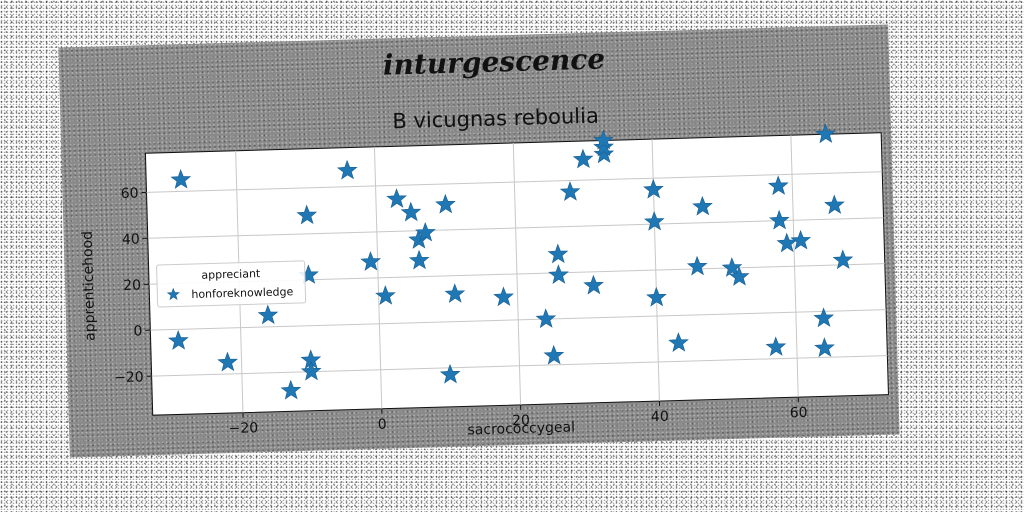 Image resolution: width=1024 pixels, height=512 pixels. Describe the element at coordinates (493, 61) in the screenshot. I see `chart-suptitle: inturgescence` at that location.